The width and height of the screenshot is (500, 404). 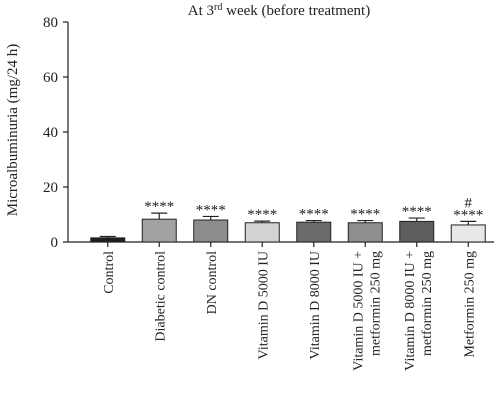 I want to click on chart-title-suffix: week (before treatment), so click(x=296, y=11).